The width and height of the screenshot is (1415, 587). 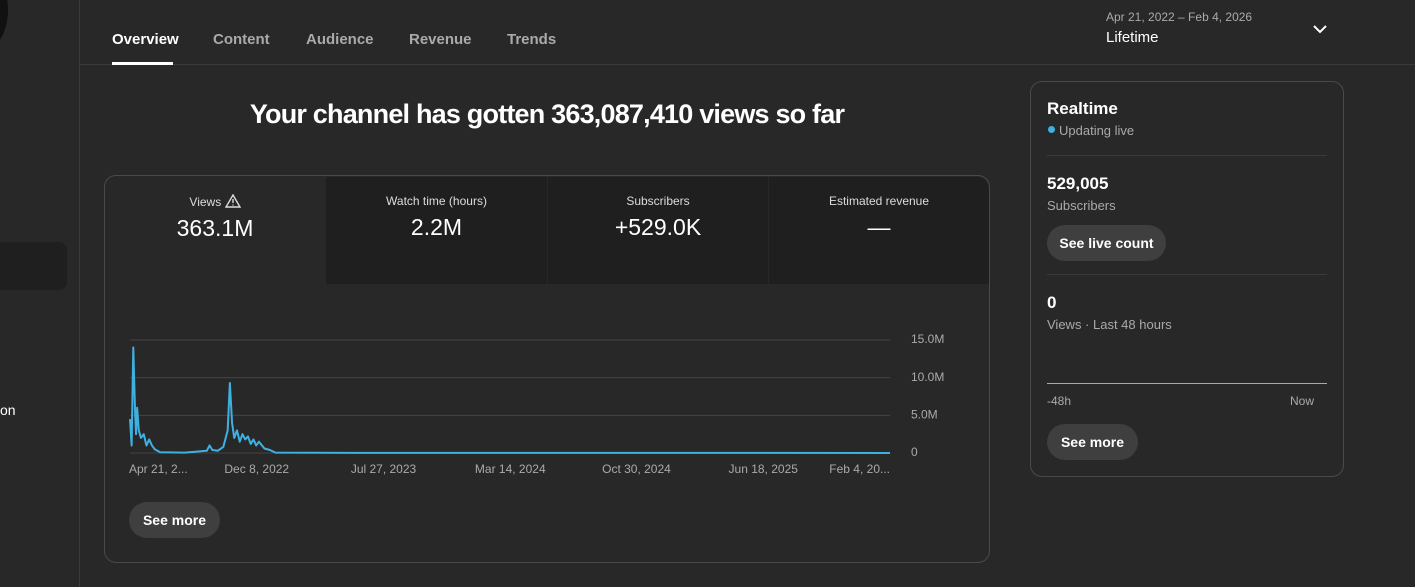 I want to click on live-dot, so click(x=1051, y=129).